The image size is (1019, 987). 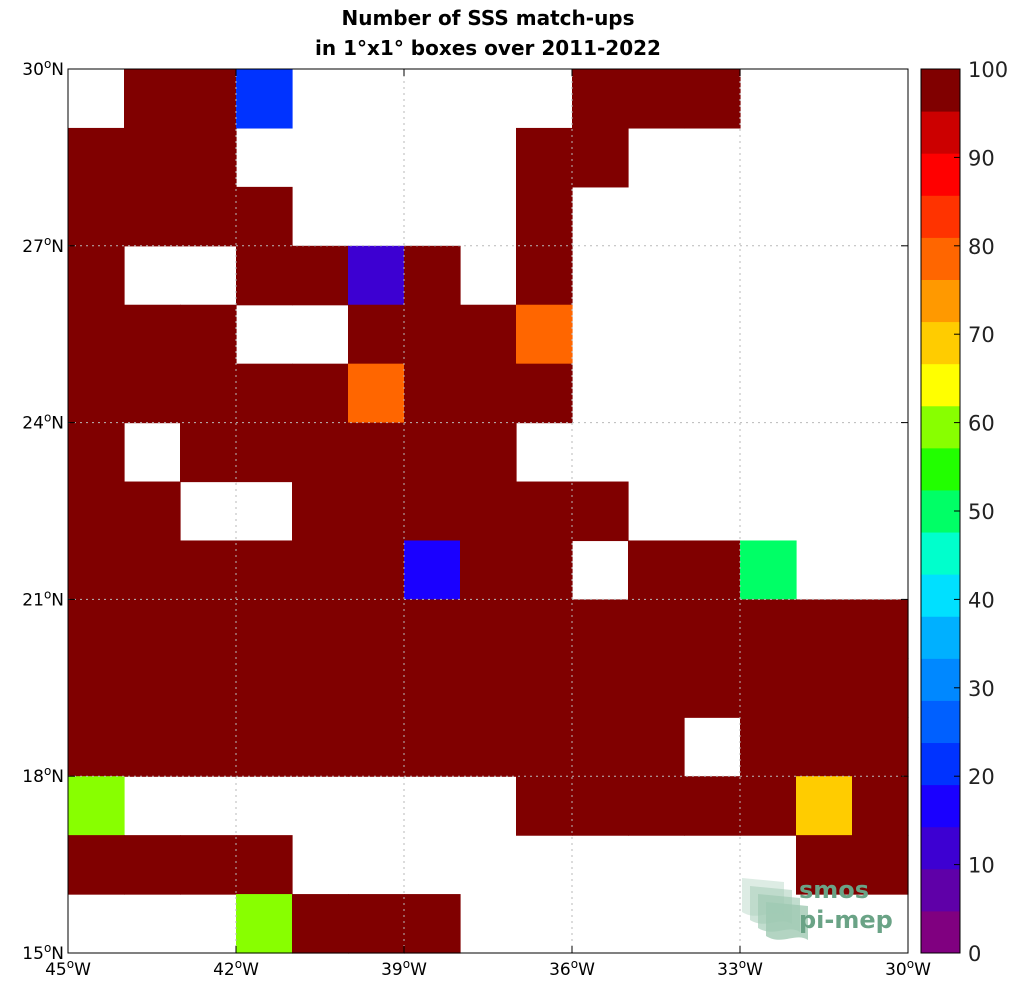 What do you see at coordinates (488, 968) in the screenshot?
I see `x-tick-labels: 45oW 42oW 39oW 36oW 33oW 30oW` at bounding box center [488, 968].